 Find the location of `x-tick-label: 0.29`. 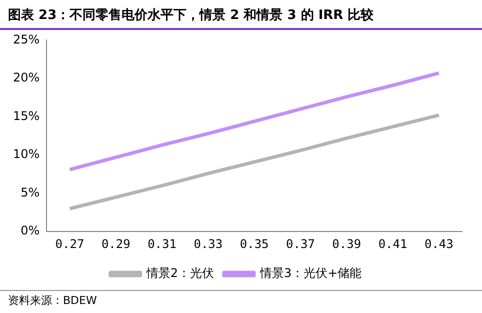

x-tick-label: 0.29 is located at coordinates (115, 243).